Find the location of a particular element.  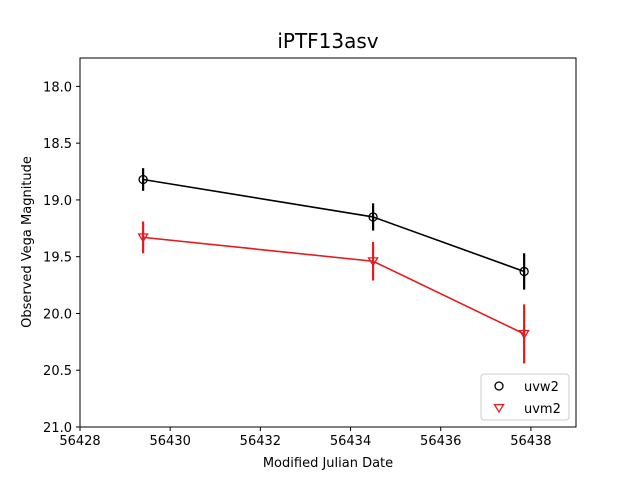

legend-label-uvw2: uvw2 is located at coordinates (541, 387).